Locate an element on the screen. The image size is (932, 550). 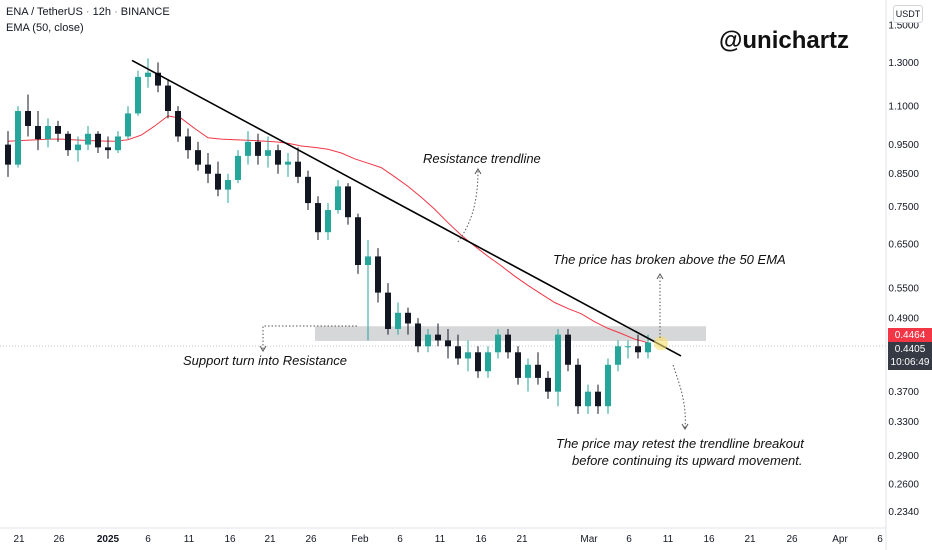
time-tick-label: Mar is located at coordinates (589, 539).